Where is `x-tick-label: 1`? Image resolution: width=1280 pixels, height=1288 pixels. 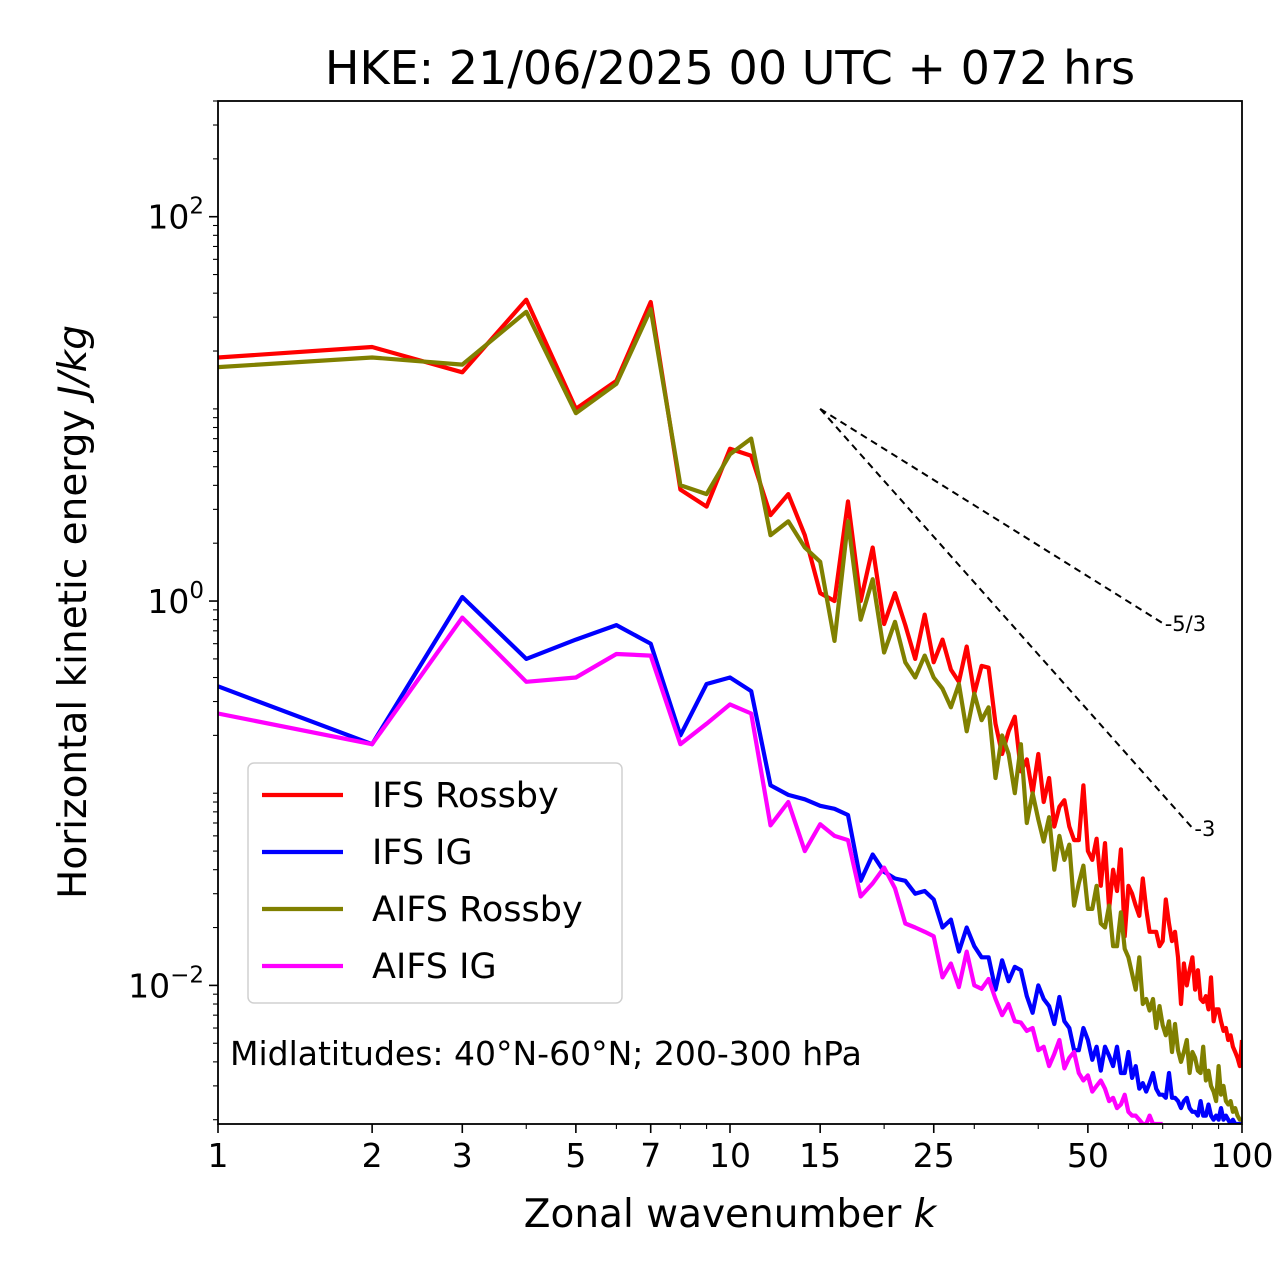 x-tick-label: 1 is located at coordinates (218, 1155).